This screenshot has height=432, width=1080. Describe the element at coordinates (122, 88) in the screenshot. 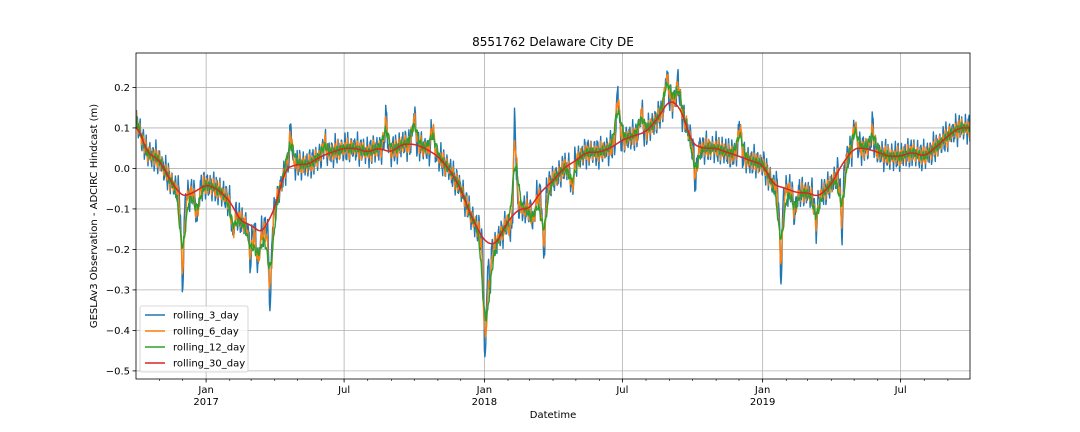

I see `y-tick-label: 0.2` at that location.